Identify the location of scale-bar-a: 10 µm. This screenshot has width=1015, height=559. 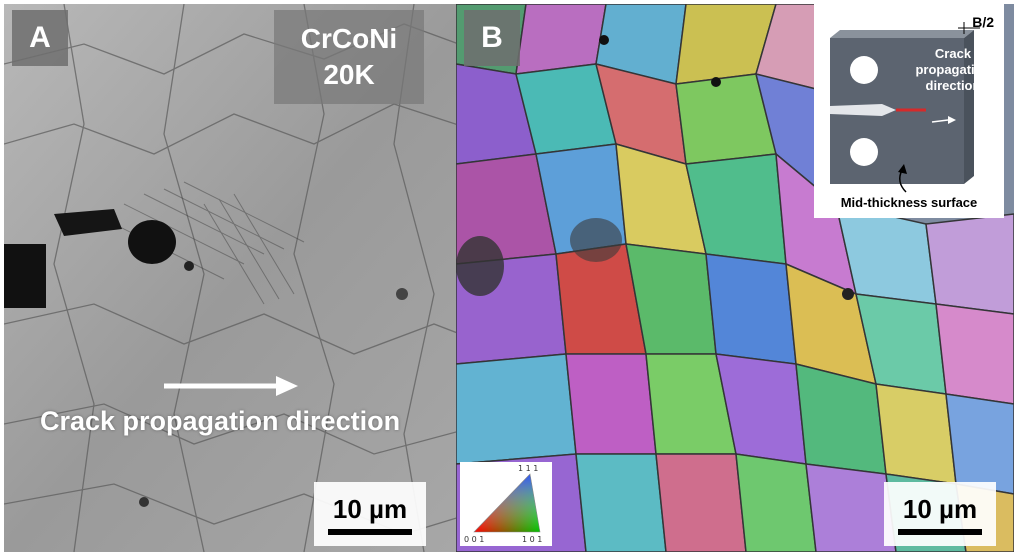
(370, 514).